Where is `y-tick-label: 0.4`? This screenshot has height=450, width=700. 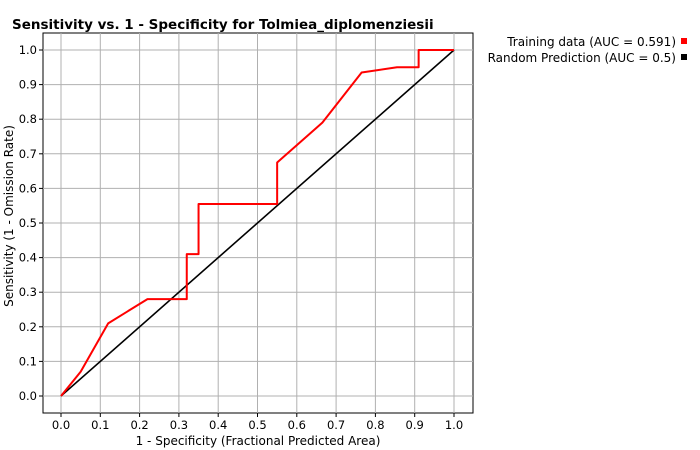
y-tick-label: 0.4 is located at coordinates (28, 258).